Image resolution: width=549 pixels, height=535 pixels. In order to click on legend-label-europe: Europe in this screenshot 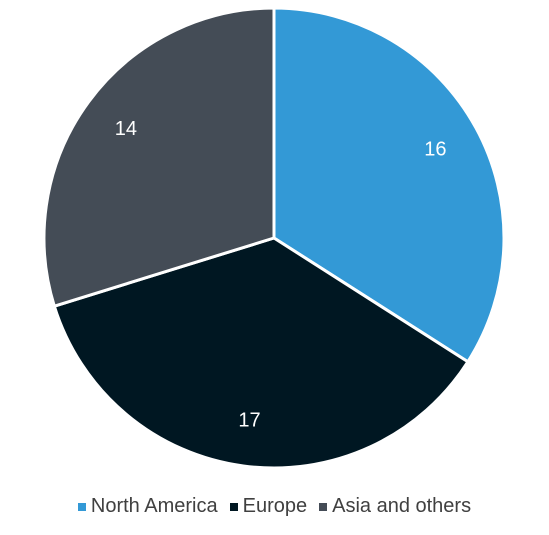, I will do `click(275, 506)`.